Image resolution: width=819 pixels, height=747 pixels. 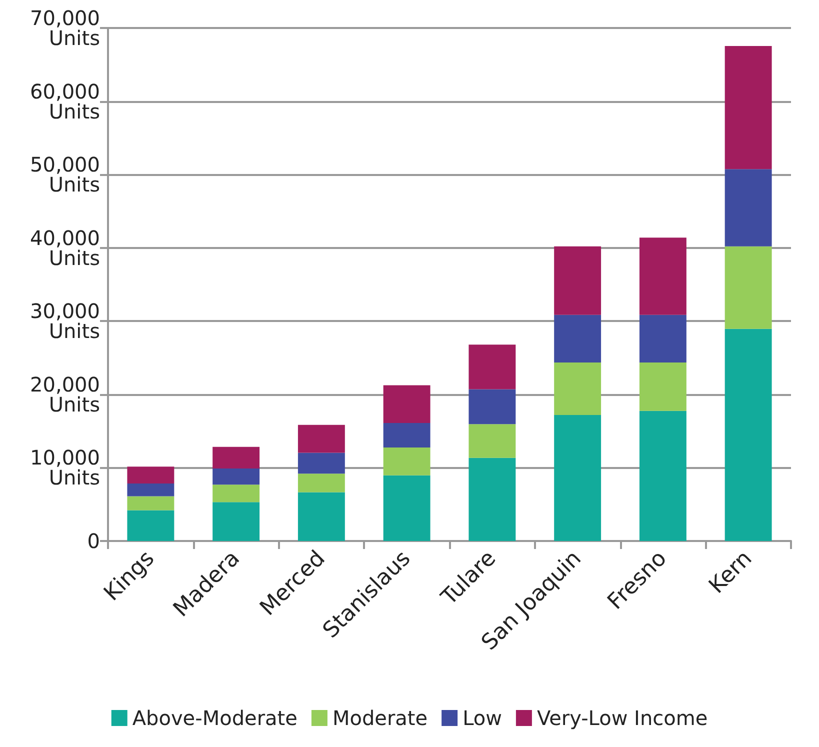 I want to click on legend-label: Moderate, so click(x=380, y=718).